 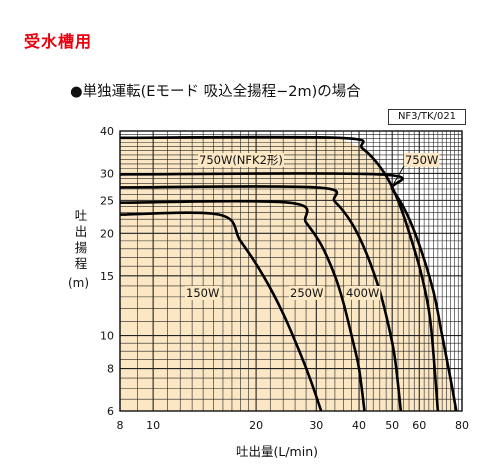 I want to click on figure-code: NF3/TK/021, so click(x=427, y=117).